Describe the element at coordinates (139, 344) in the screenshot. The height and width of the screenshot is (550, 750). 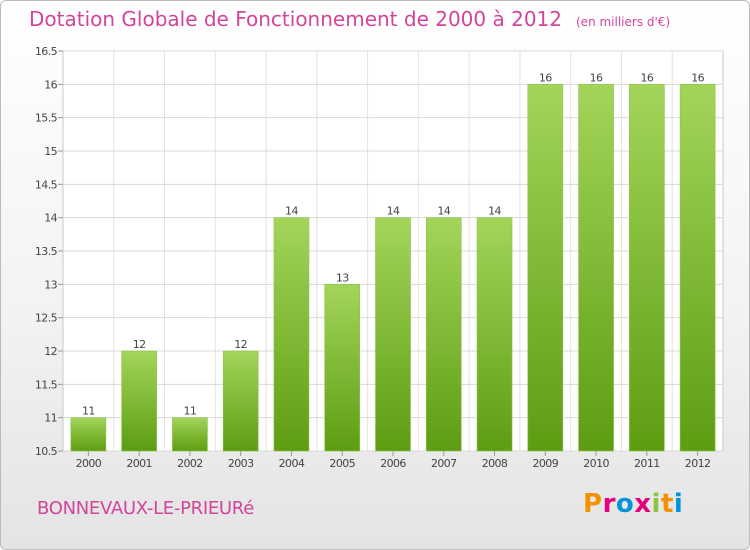
I see `data-label-2001: 12` at that location.